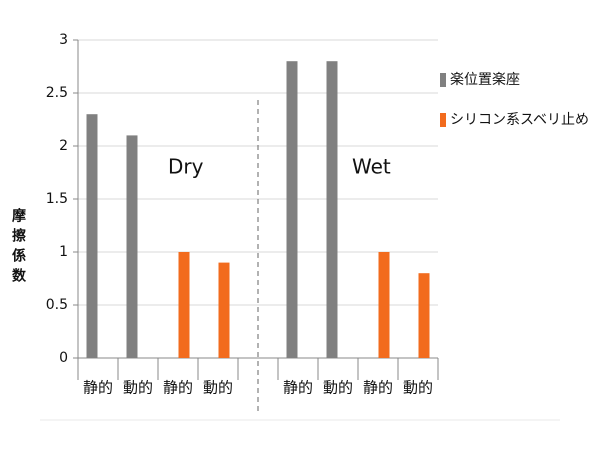 Image resolution: width=600 pixels, height=450 pixels. What do you see at coordinates (519, 120) in the screenshot?
I see `legend-label: シリコン系スベリ止め` at bounding box center [519, 120].